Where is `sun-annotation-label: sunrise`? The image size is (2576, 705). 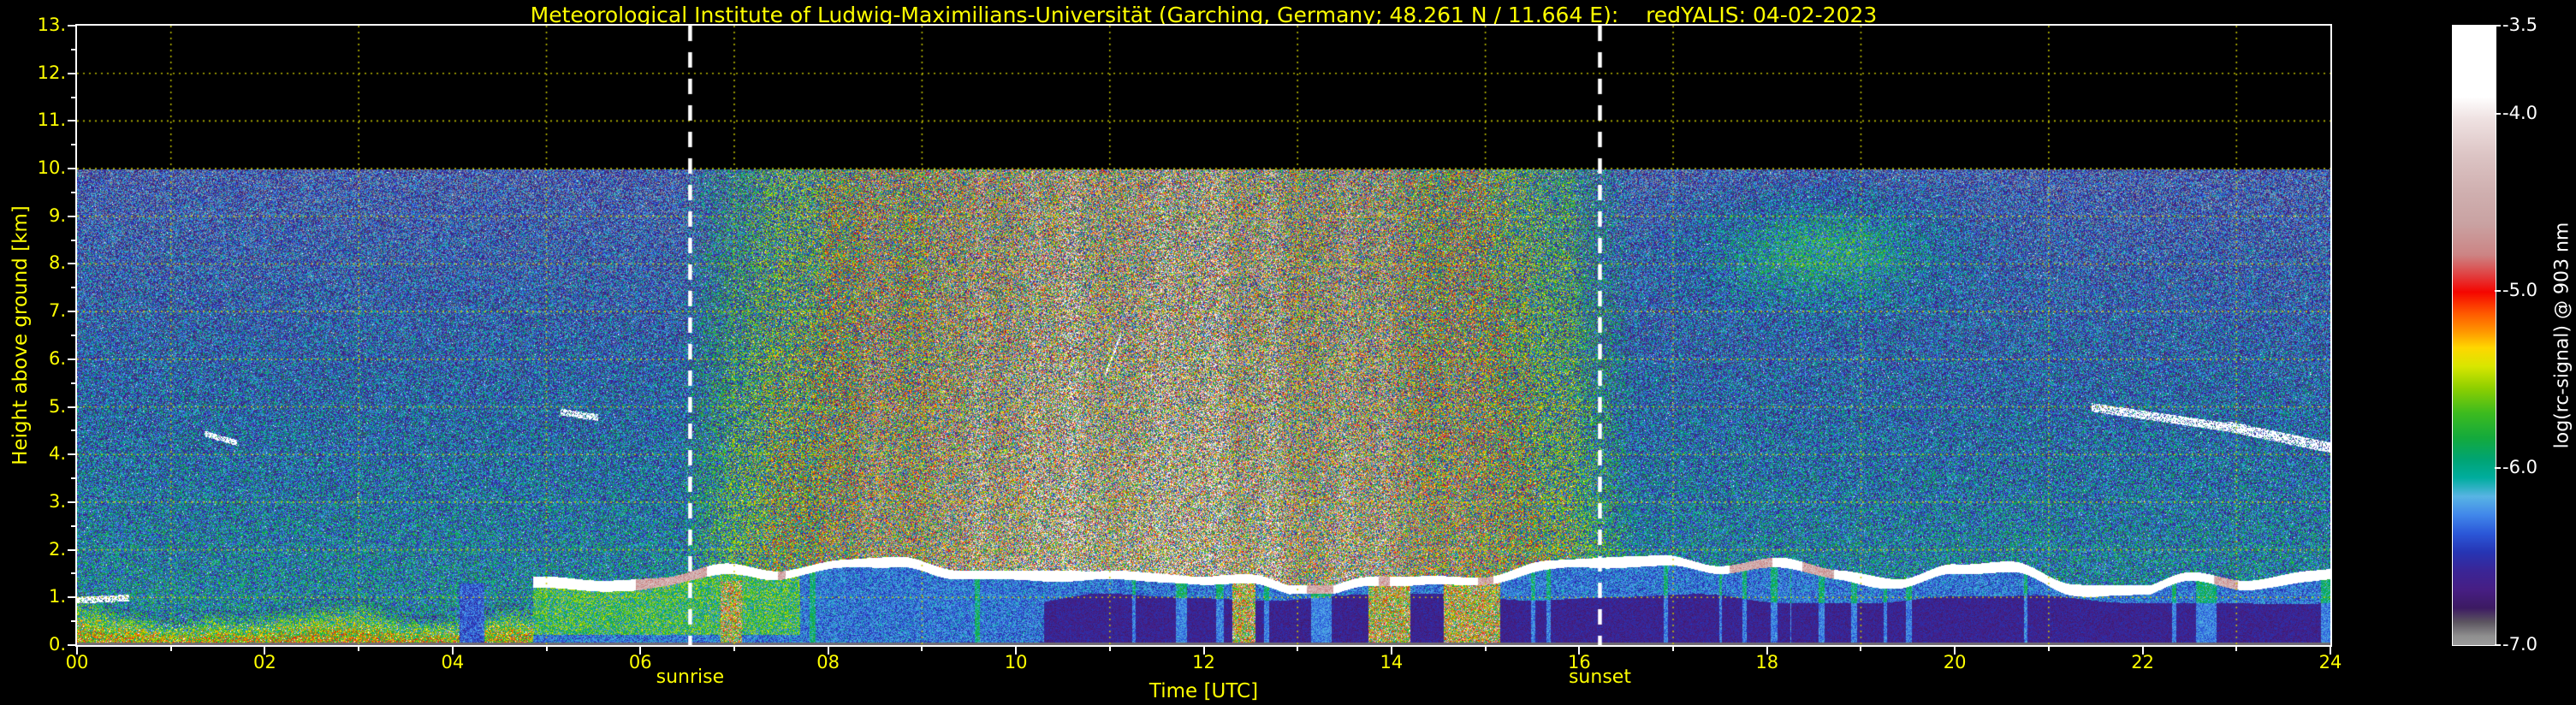 sun-annotation-label: sunrise is located at coordinates (690, 677).